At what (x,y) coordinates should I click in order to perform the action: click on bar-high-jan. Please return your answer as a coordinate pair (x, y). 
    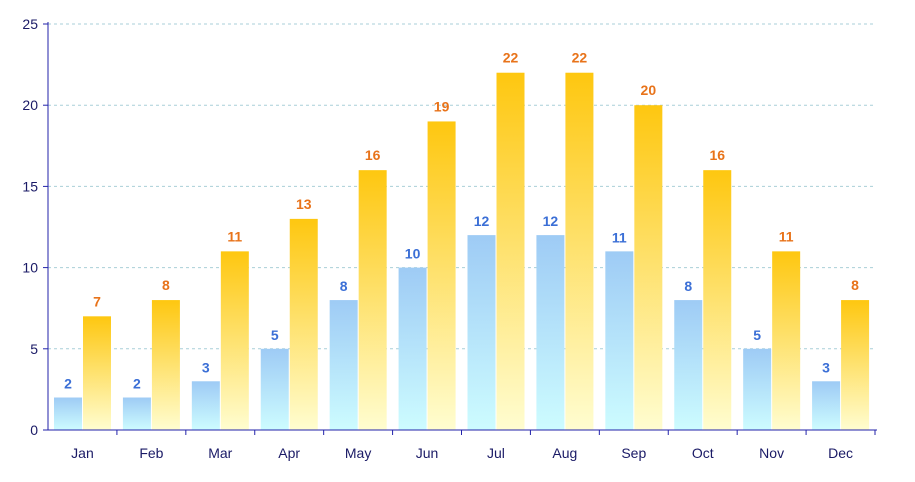
    Looking at the image, I should click on (97, 373).